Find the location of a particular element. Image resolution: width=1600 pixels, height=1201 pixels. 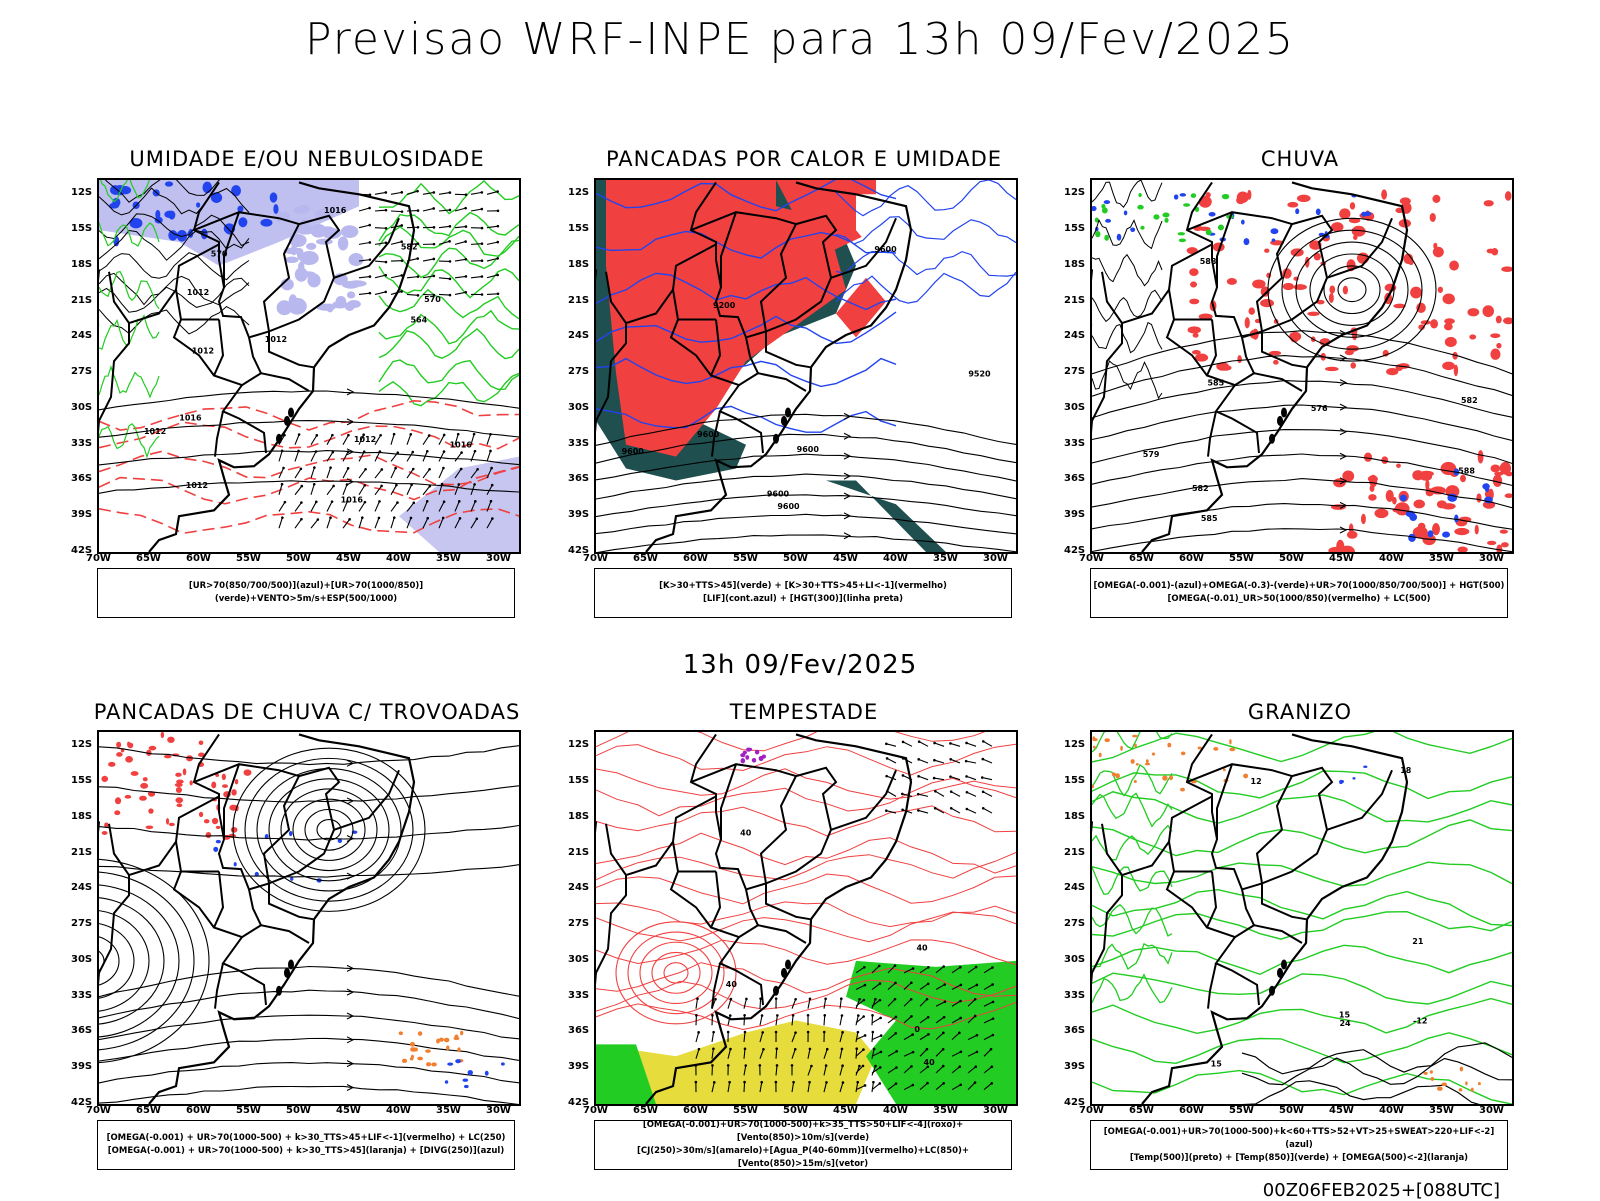

lat-tick-label: 39S is located at coordinates (1074, 514).